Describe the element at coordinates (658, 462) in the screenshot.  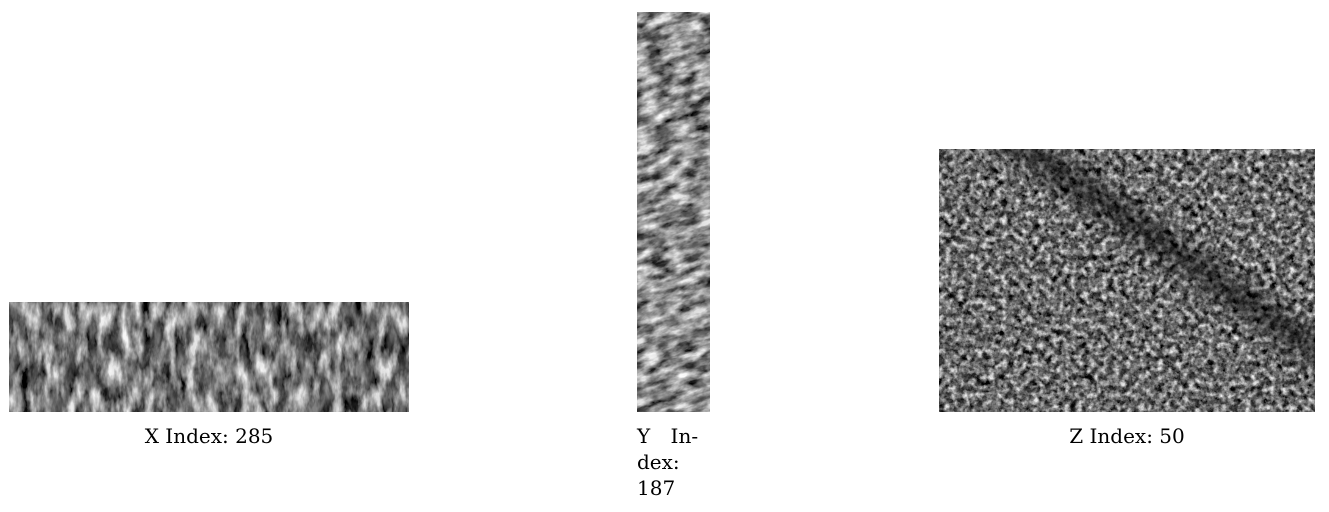
I see `y-caption-line-2: dex:` at that location.